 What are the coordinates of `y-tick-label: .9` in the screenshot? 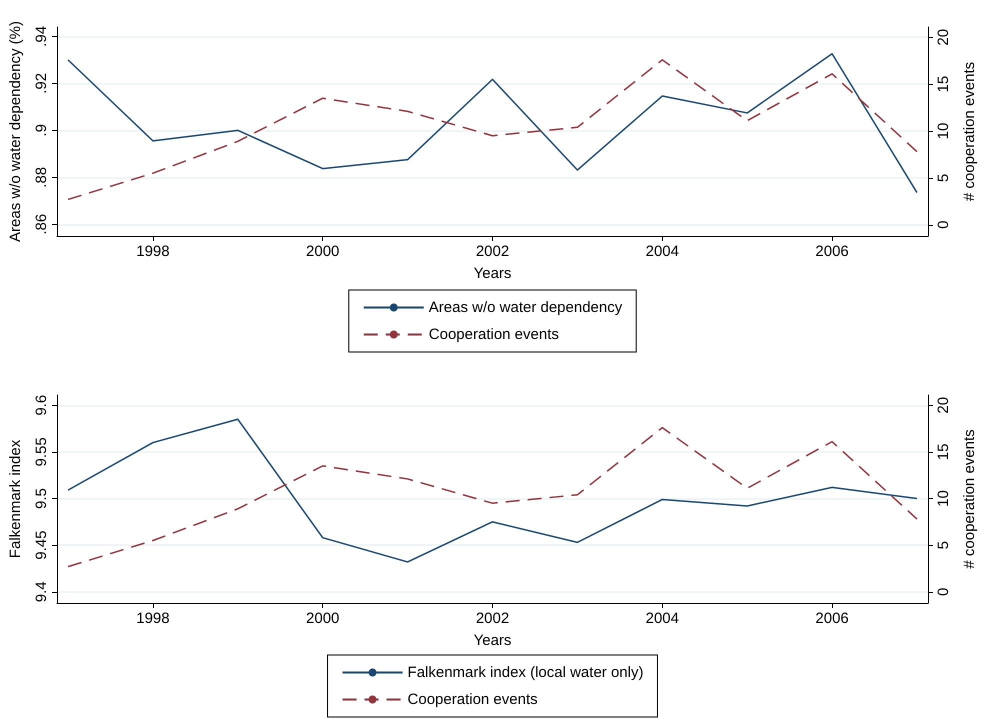 It's located at (41, 130).